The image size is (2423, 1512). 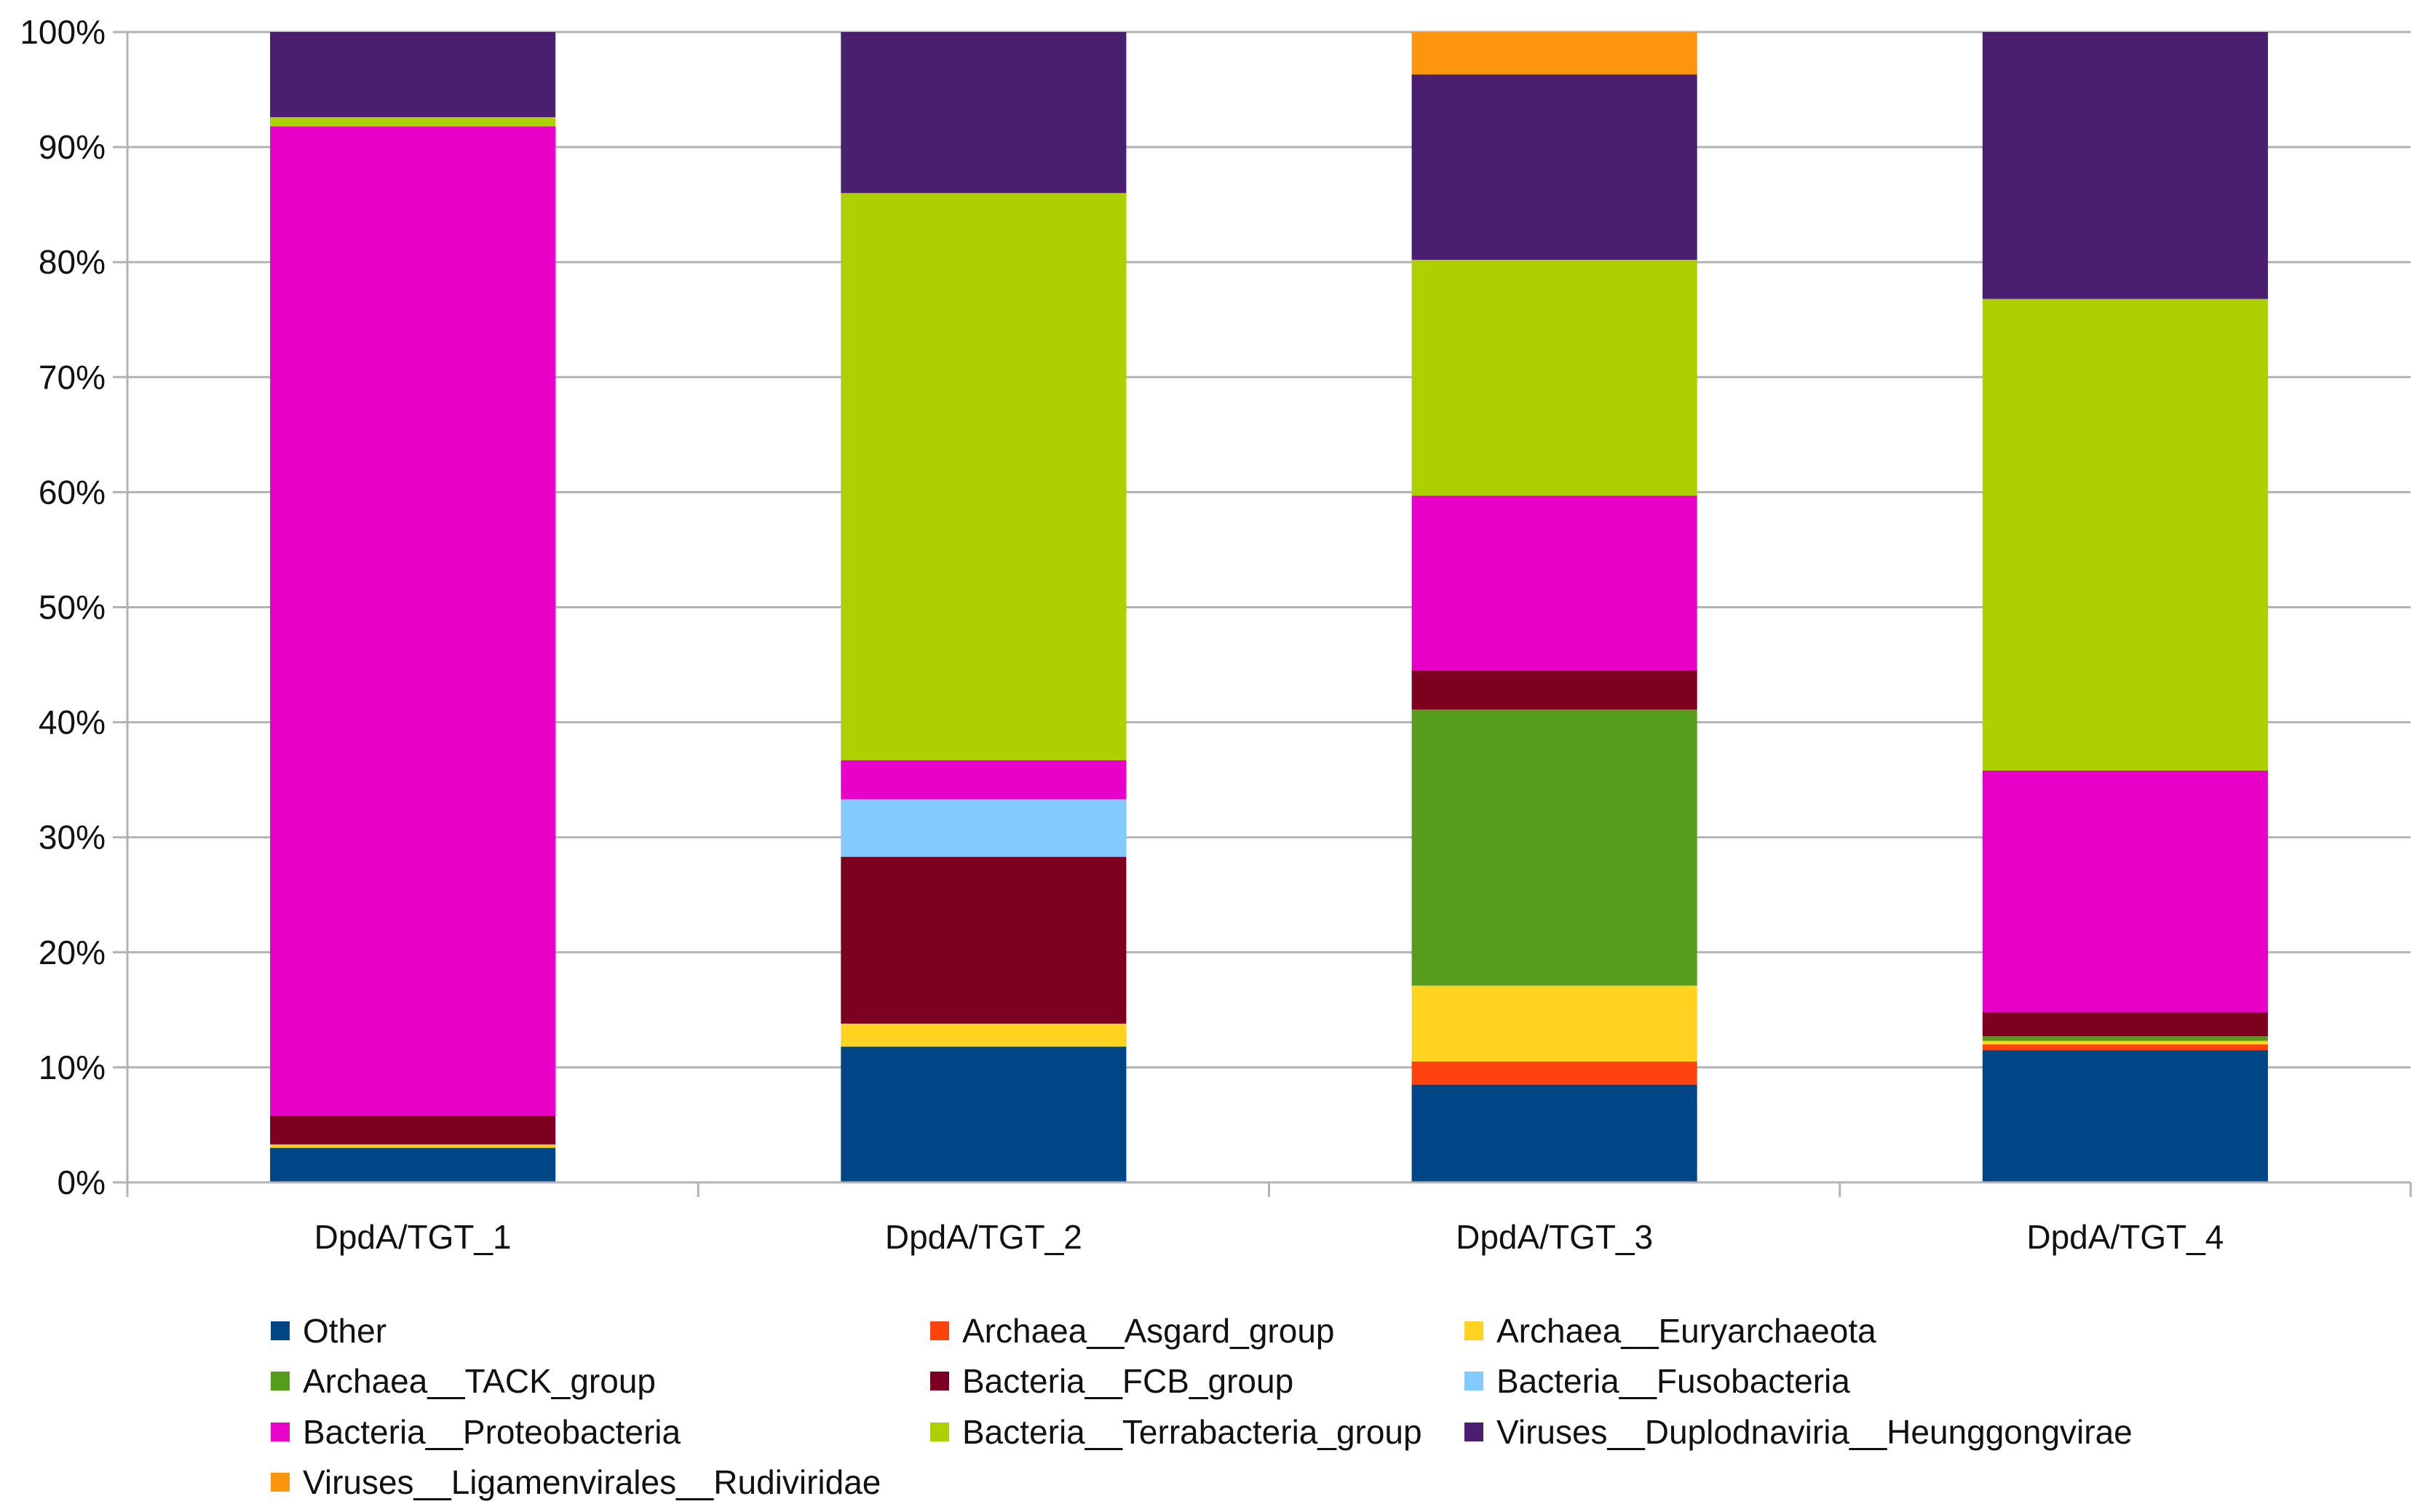 I want to click on legend-label: Bacteria__FCB_group, so click(x=1127, y=1381).